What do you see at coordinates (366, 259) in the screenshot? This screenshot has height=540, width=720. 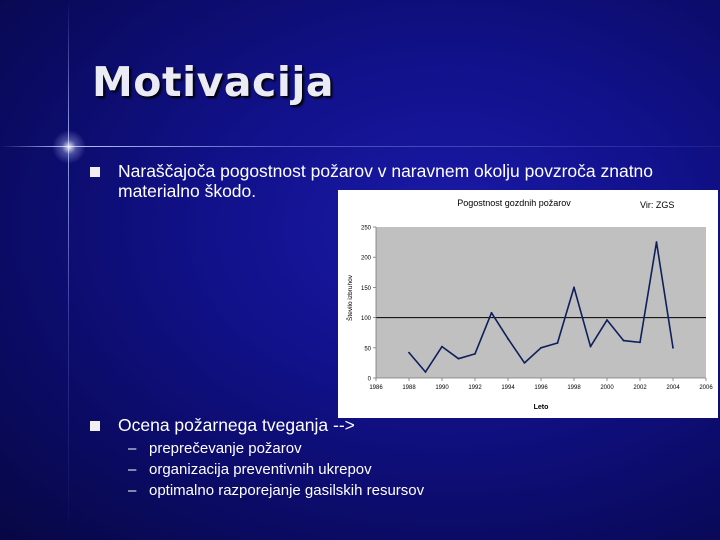 I see `y-tick-label: 200` at bounding box center [366, 259].